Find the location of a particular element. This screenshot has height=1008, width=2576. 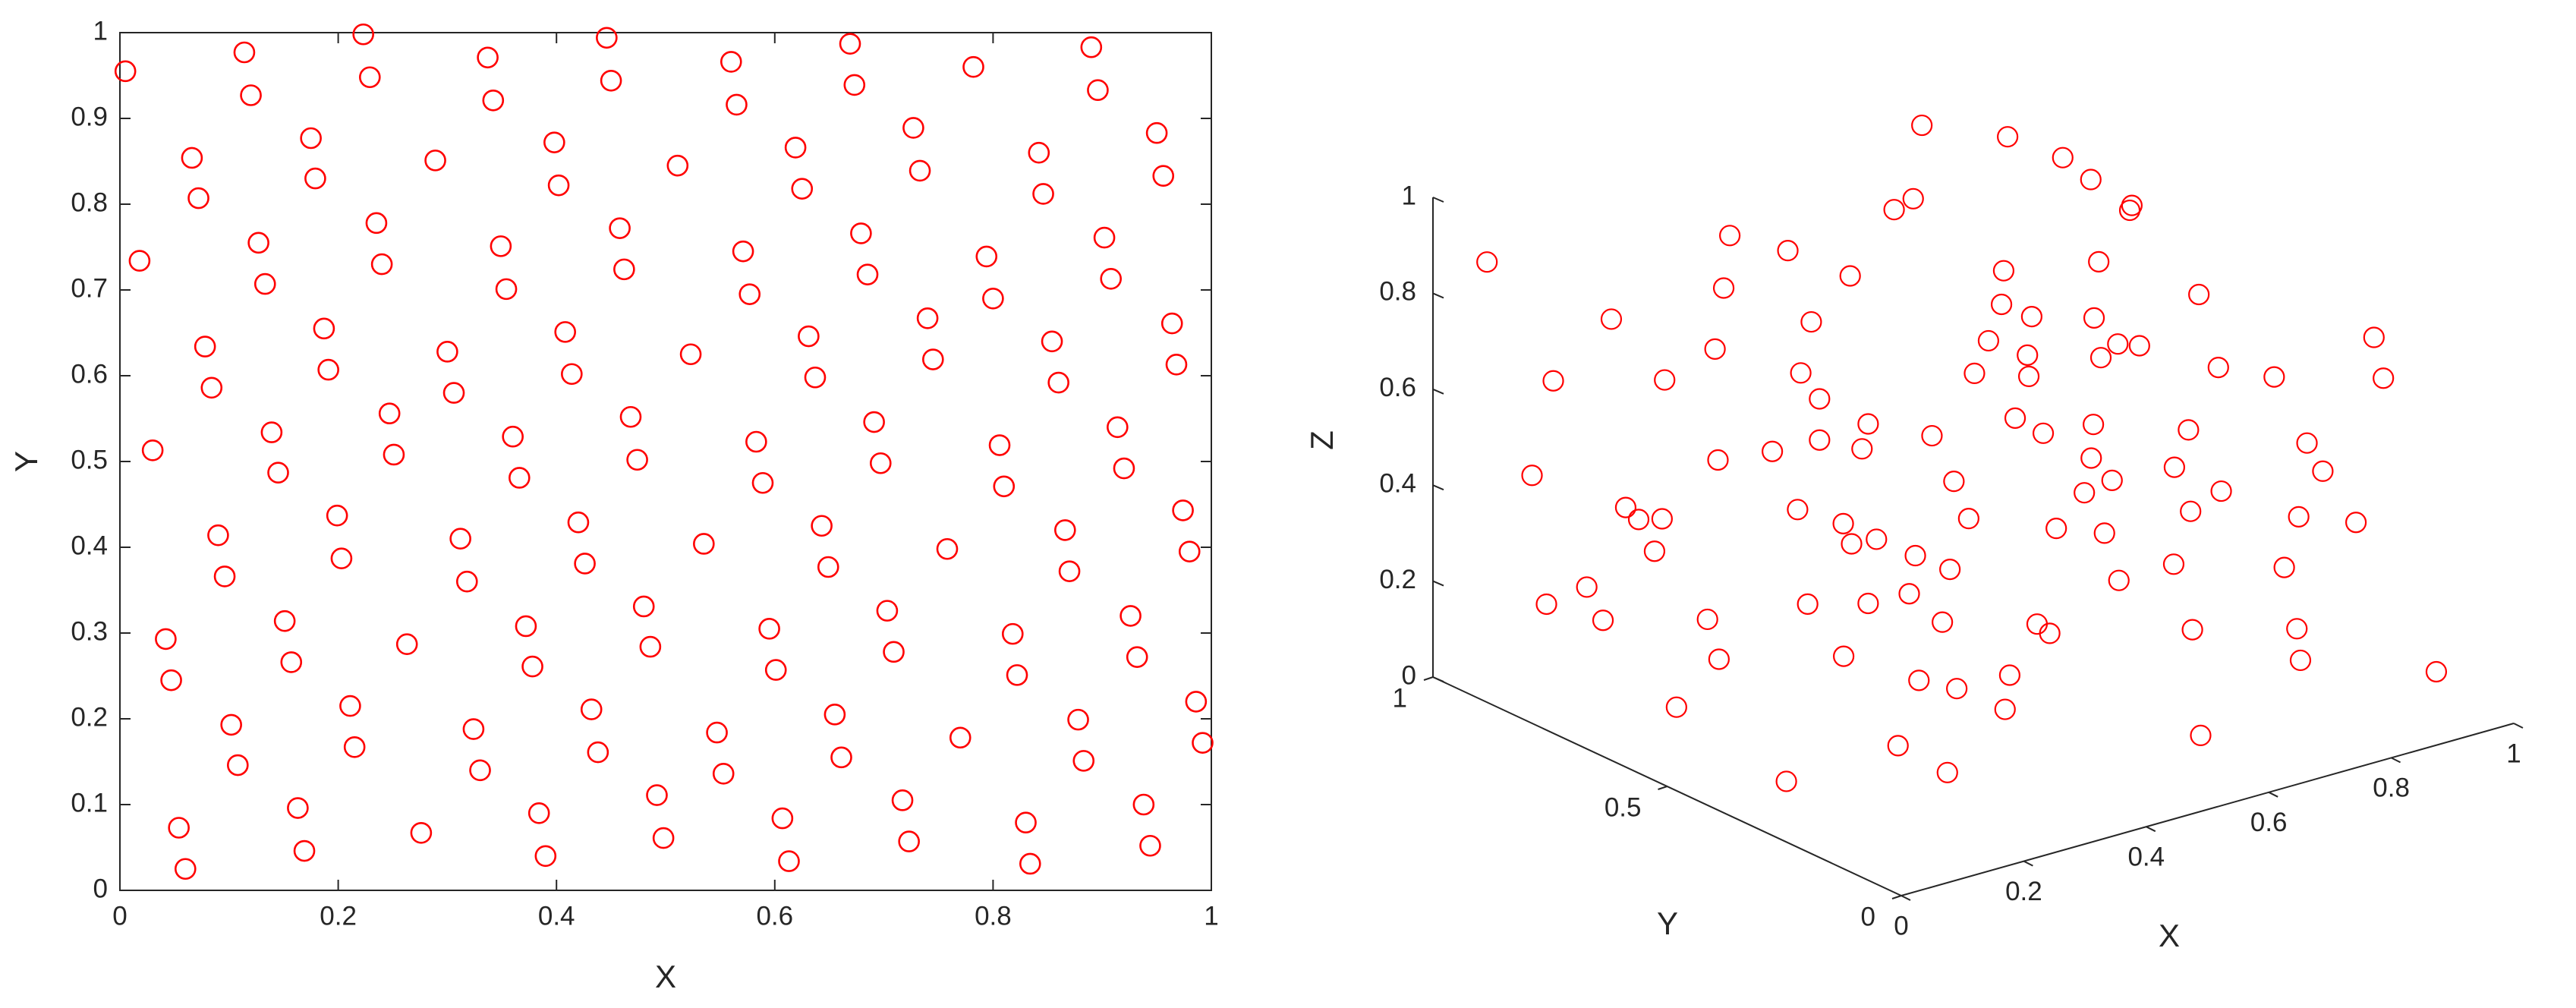

z-tick-label: 0.4 is located at coordinates (1397, 483).